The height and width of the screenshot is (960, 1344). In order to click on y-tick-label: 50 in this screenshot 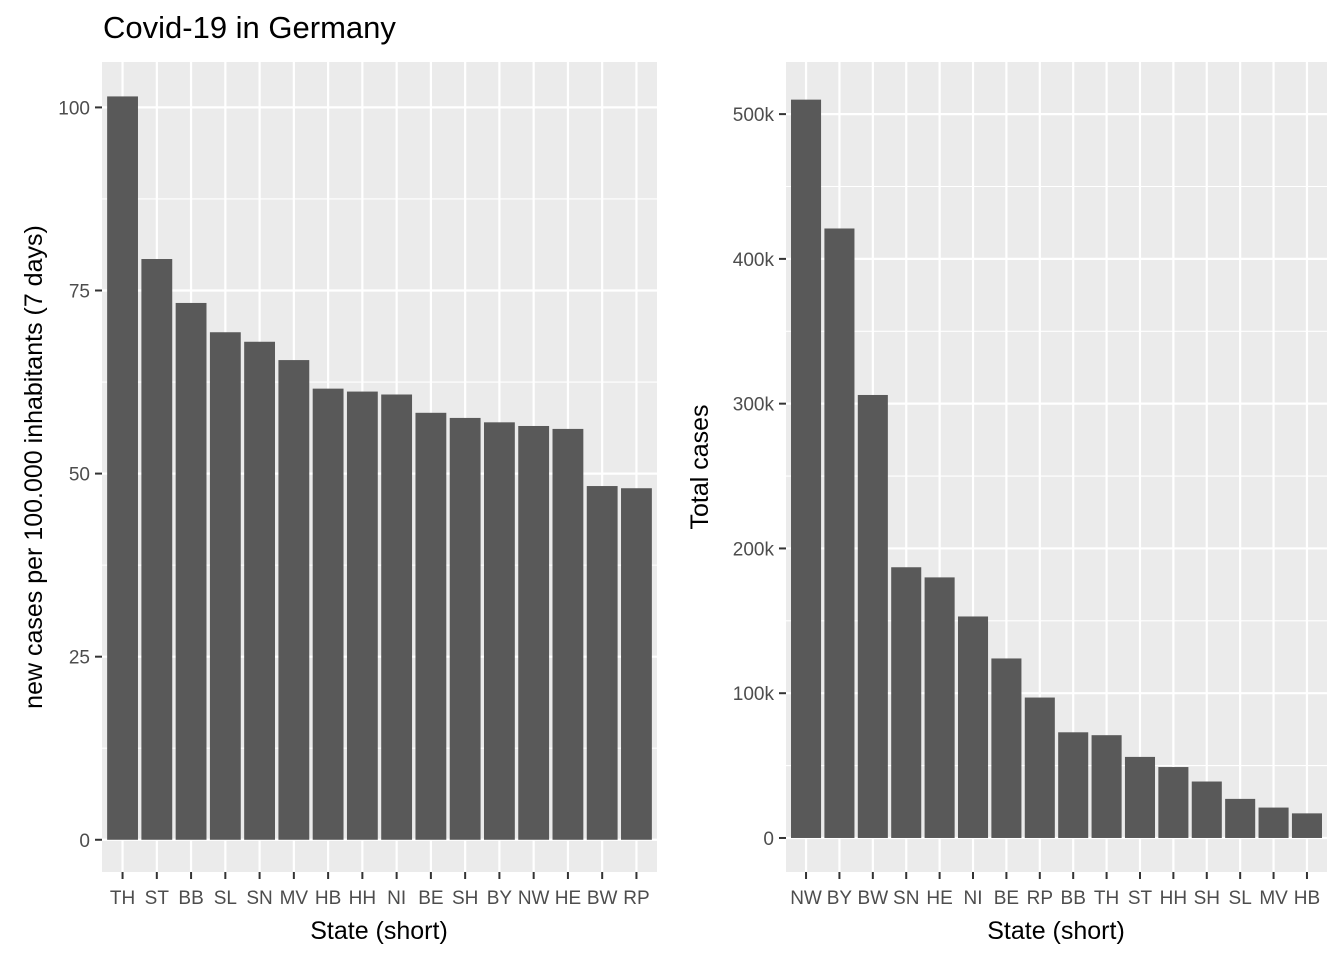, I will do `click(79, 475)`.